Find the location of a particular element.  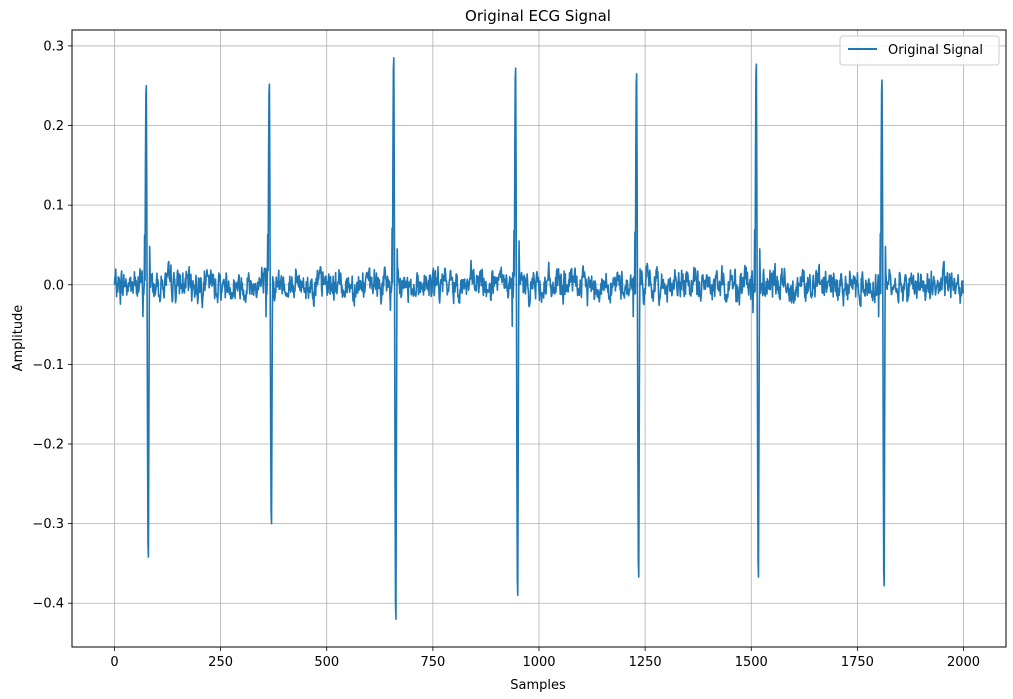

x-axis-label: Samples is located at coordinates (538, 685).